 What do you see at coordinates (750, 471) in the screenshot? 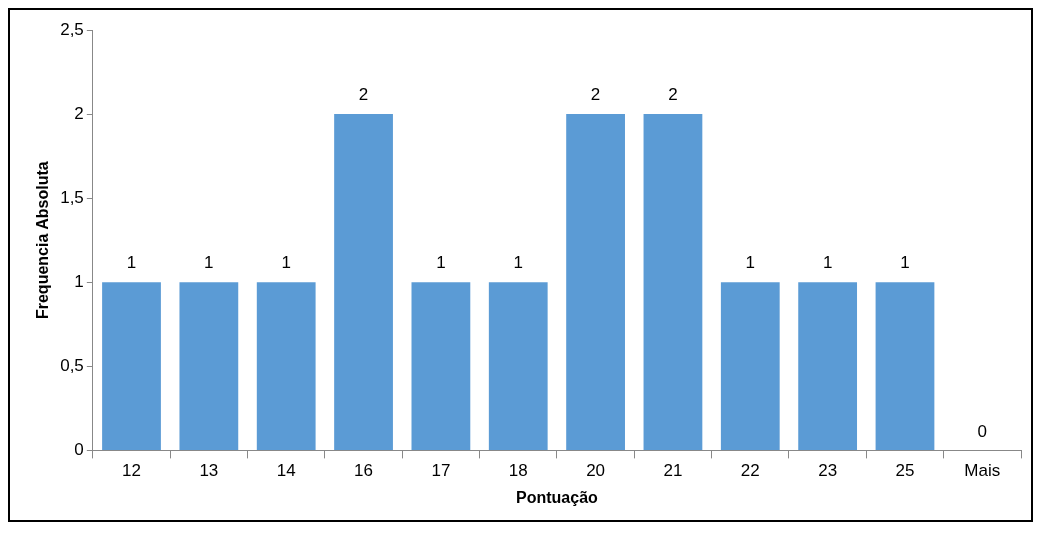
I see `x-tick-label: 22` at bounding box center [750, 471].